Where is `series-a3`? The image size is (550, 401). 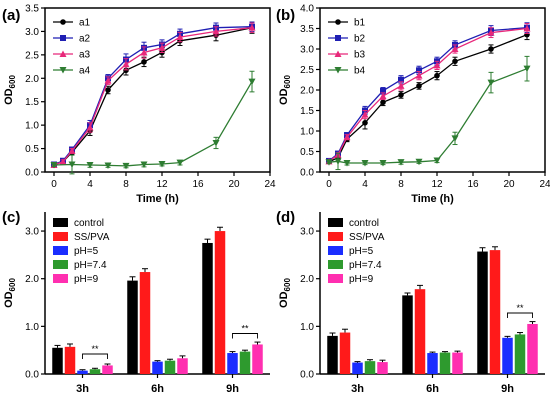
series-a3 is located at coordinates (153, 95).